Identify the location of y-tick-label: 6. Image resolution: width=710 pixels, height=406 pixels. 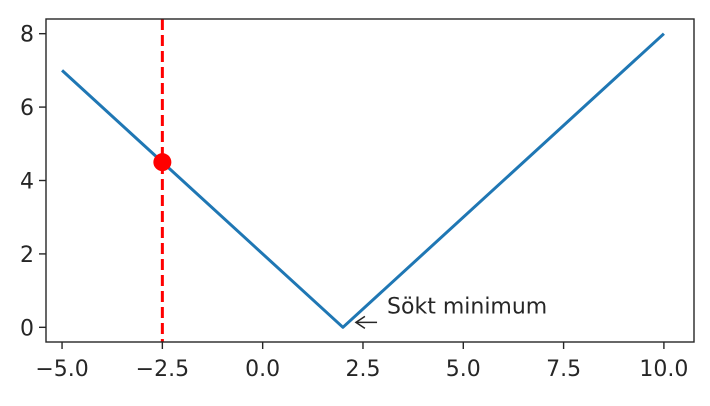
(27, 108).